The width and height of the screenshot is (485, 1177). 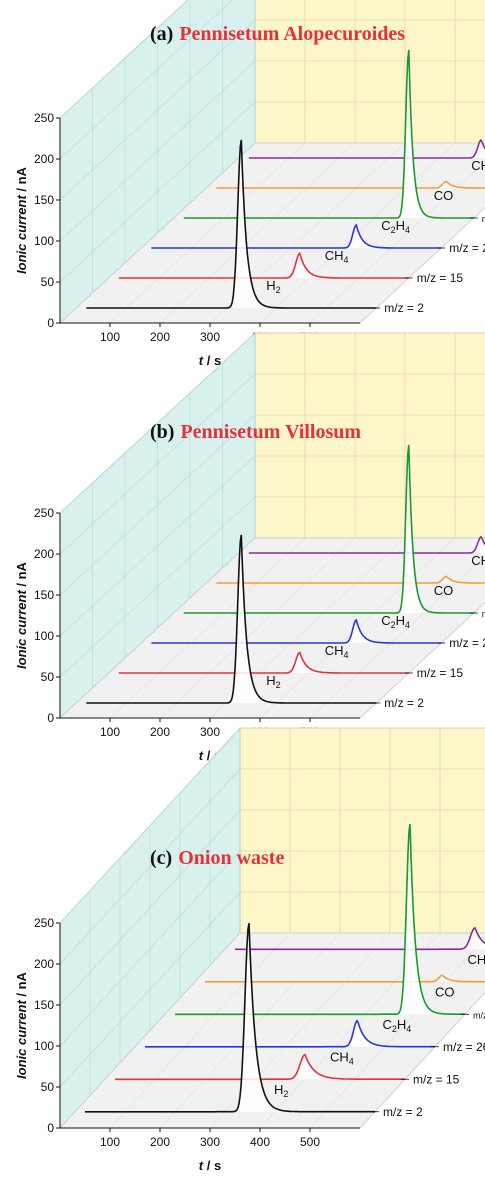 I want to click on mz-label: m/z = 28, so click(x=483, y=614).